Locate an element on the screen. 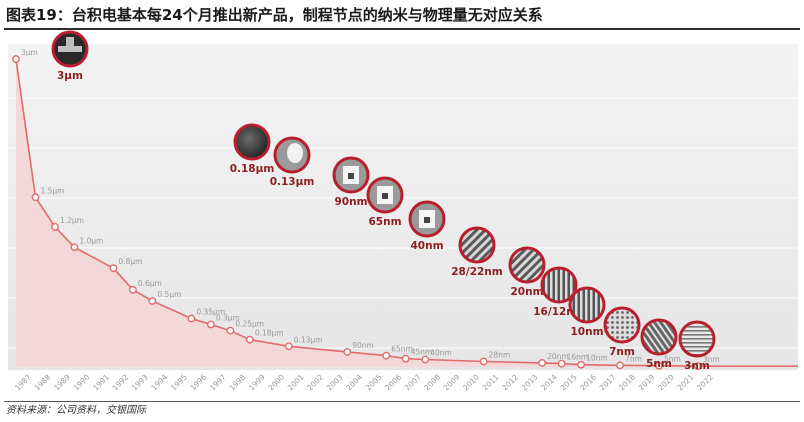  node-badge: 28/22nm is located at coordinates (477, 252).